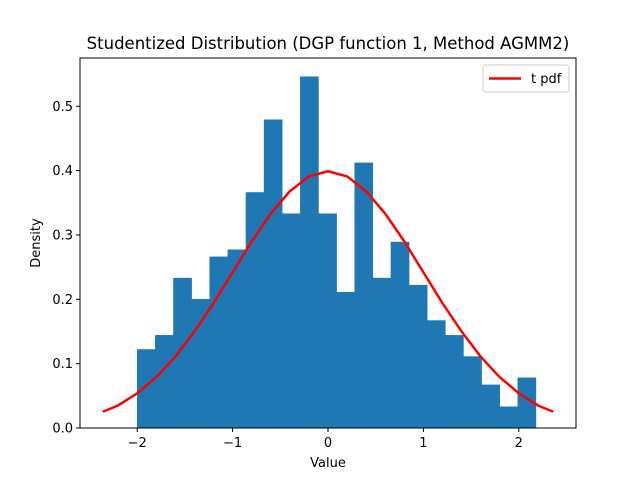 Image resolution: width=640 pixels, height=485 pixels. What do you see at coordinates (36, 243) in the screenshot?
I see `y-axis-label: Density` at bounding box center [36, 243].